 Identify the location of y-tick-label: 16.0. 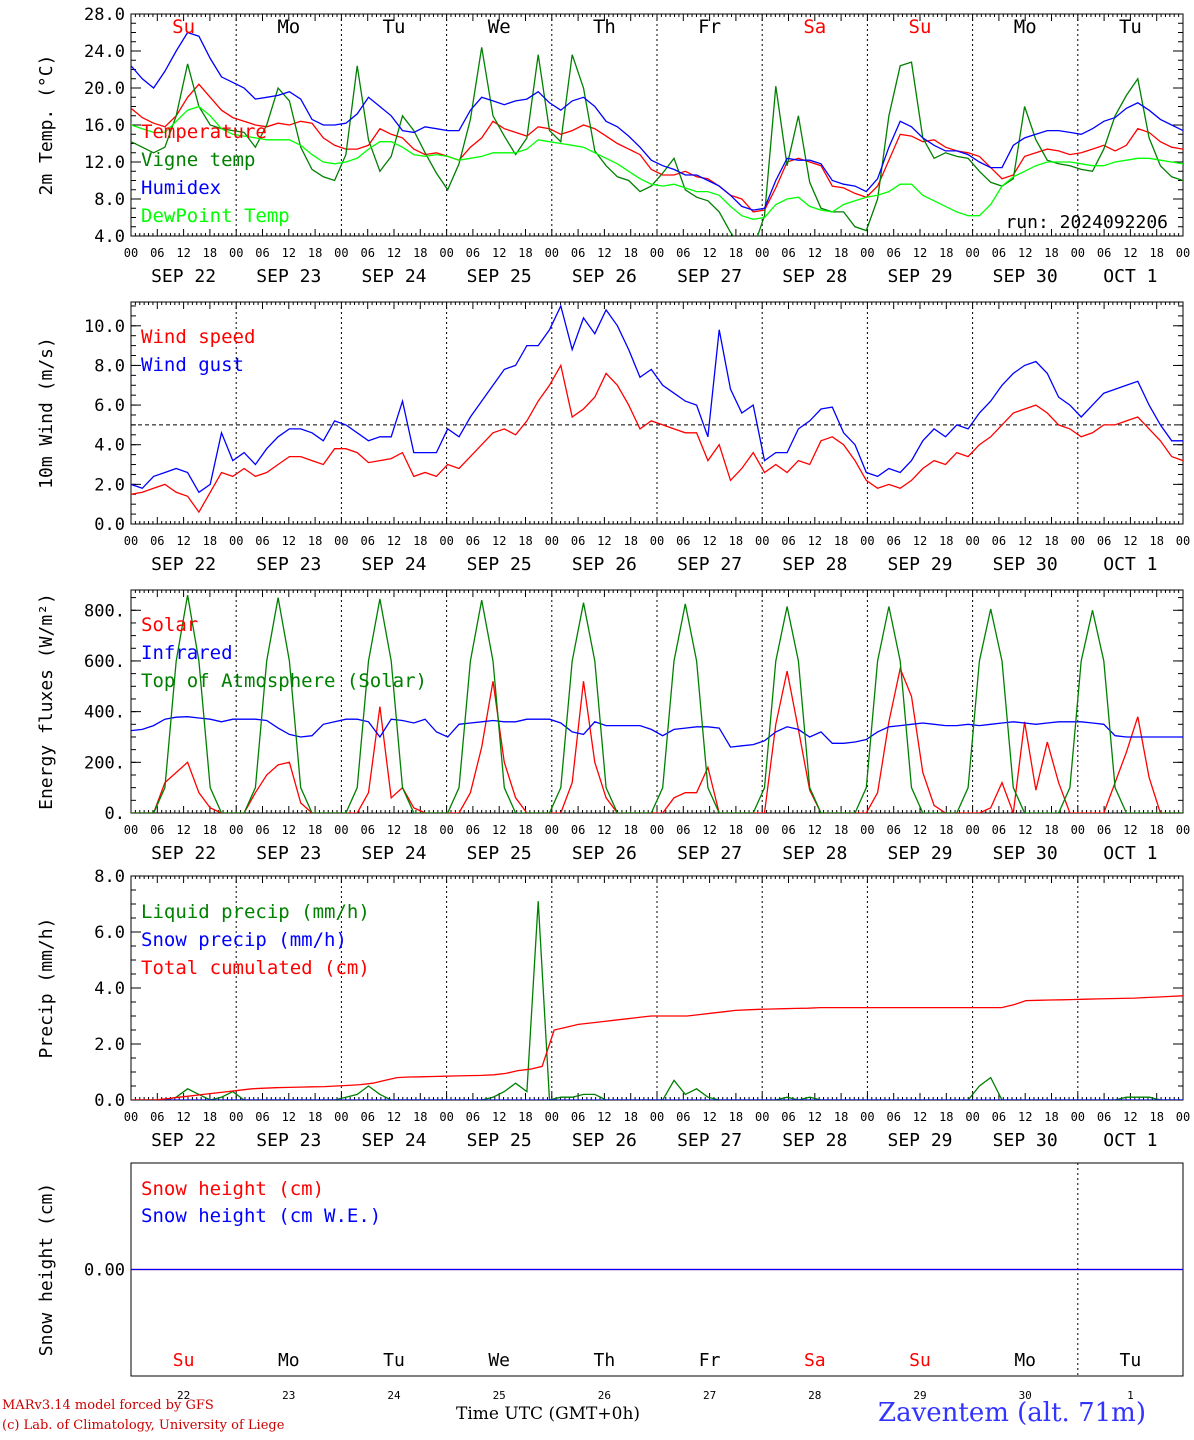
(104, 126).